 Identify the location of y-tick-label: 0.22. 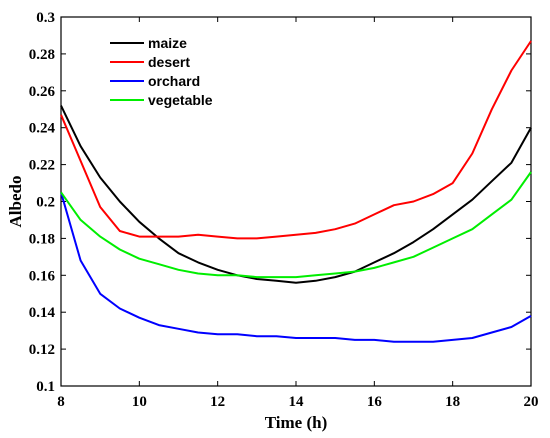
(42, 166).